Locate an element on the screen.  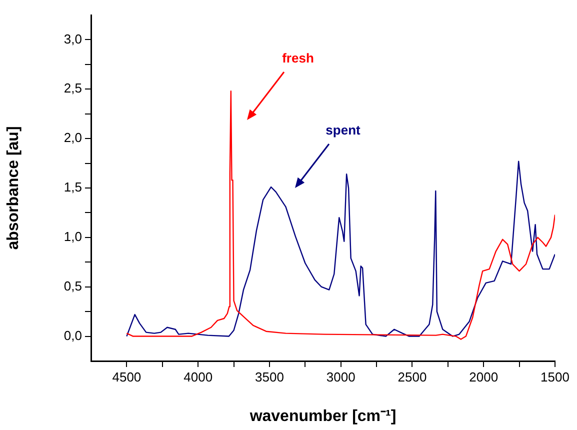
x-tick-label: 2500 is located at coordinates (412, 376).